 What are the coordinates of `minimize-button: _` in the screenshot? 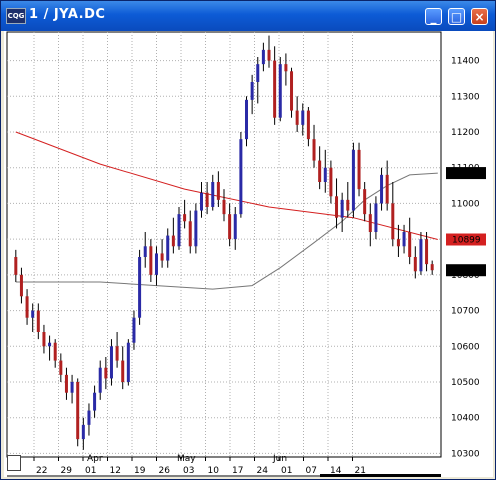 It's located at (433, 16).